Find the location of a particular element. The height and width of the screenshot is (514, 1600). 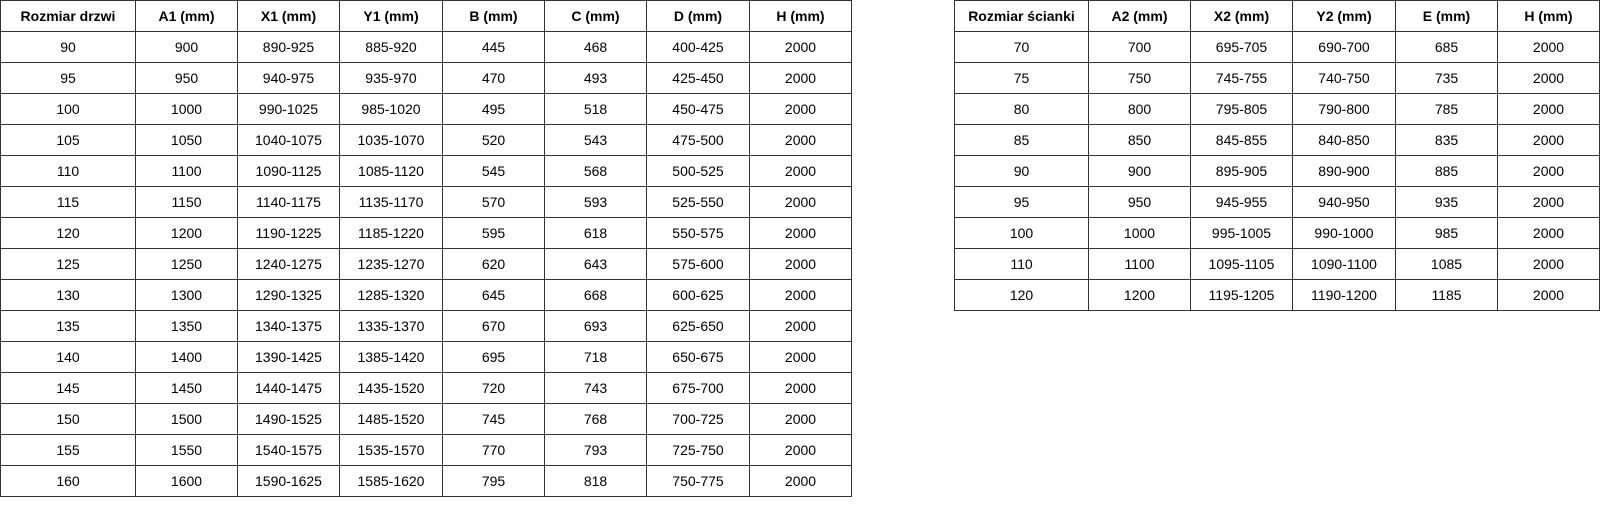

table-cell: 1000 is located at coordinates (1139, 233).